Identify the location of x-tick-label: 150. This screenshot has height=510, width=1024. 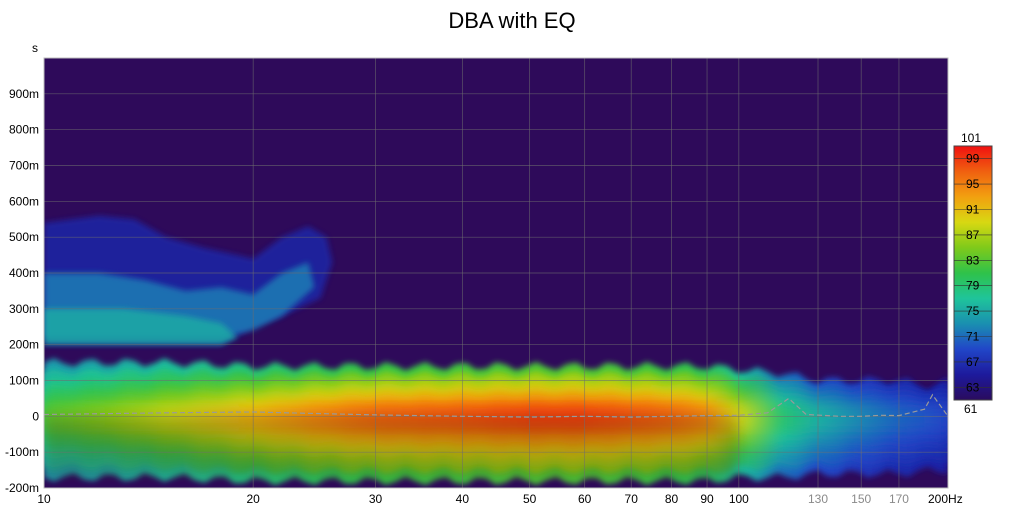
(861, 499).